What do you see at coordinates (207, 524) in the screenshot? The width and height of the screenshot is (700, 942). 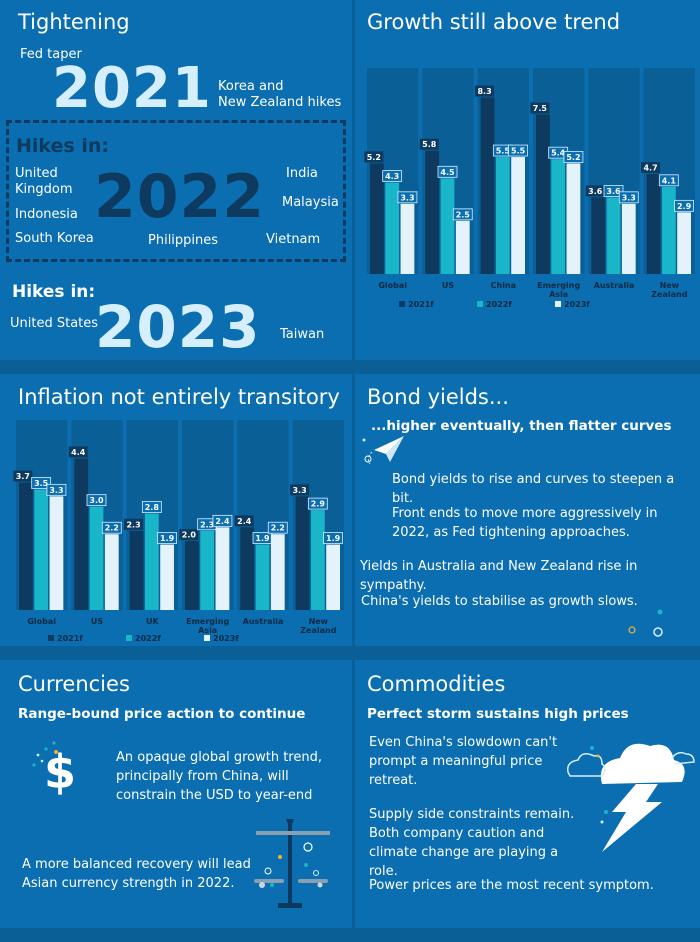 I see `data-label-2022f-3: 2.3` at bounding box center [207, 524].